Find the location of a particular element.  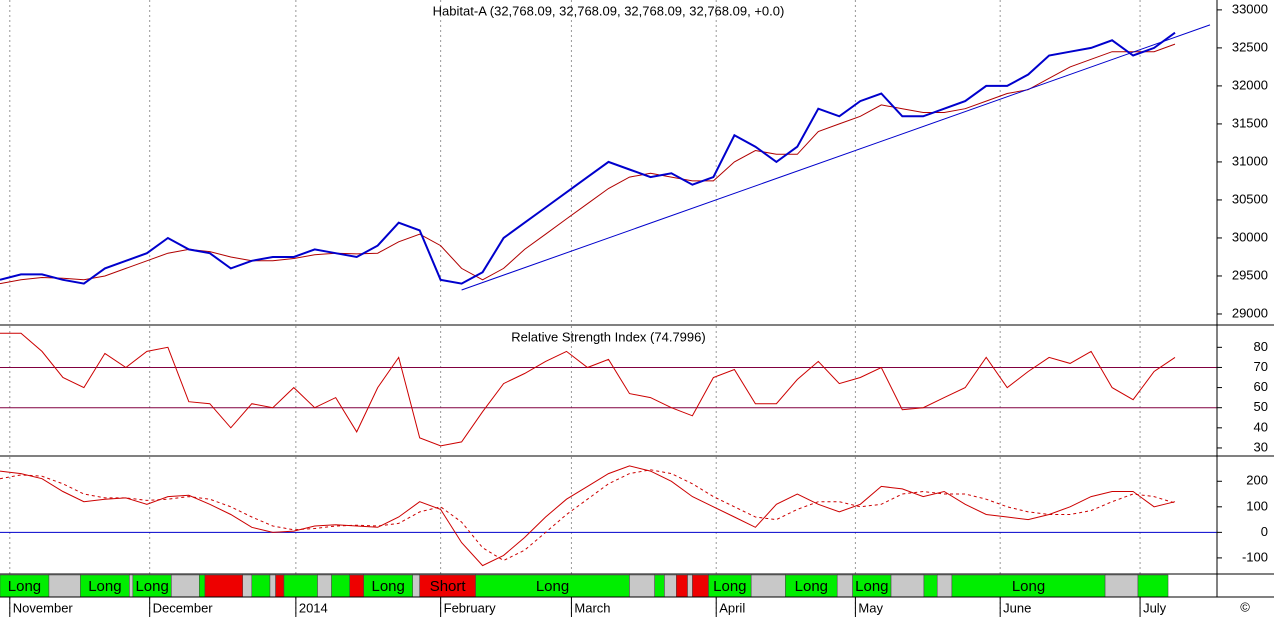

x-tick-label: July is located at coordinates (1155, 607).